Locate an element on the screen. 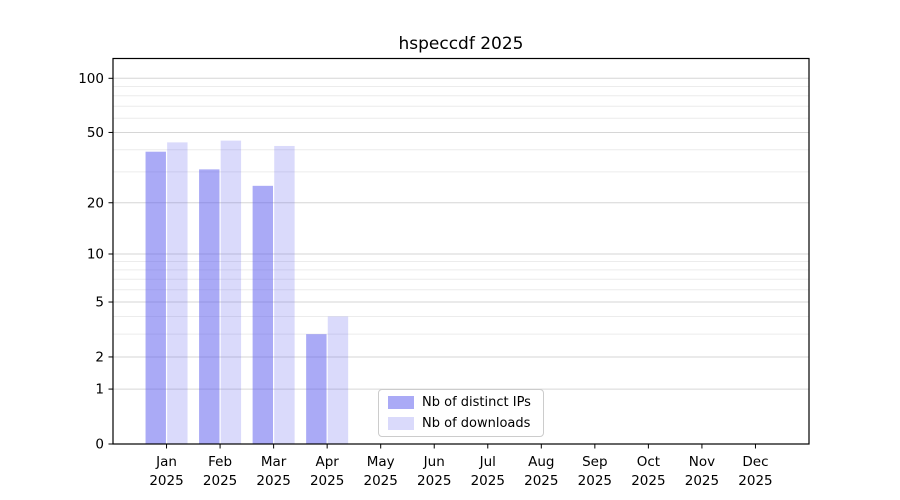 The height and width of the screenshot is (500, 900). x-tick-label-month: Jan is located at coordinates (166, 462).